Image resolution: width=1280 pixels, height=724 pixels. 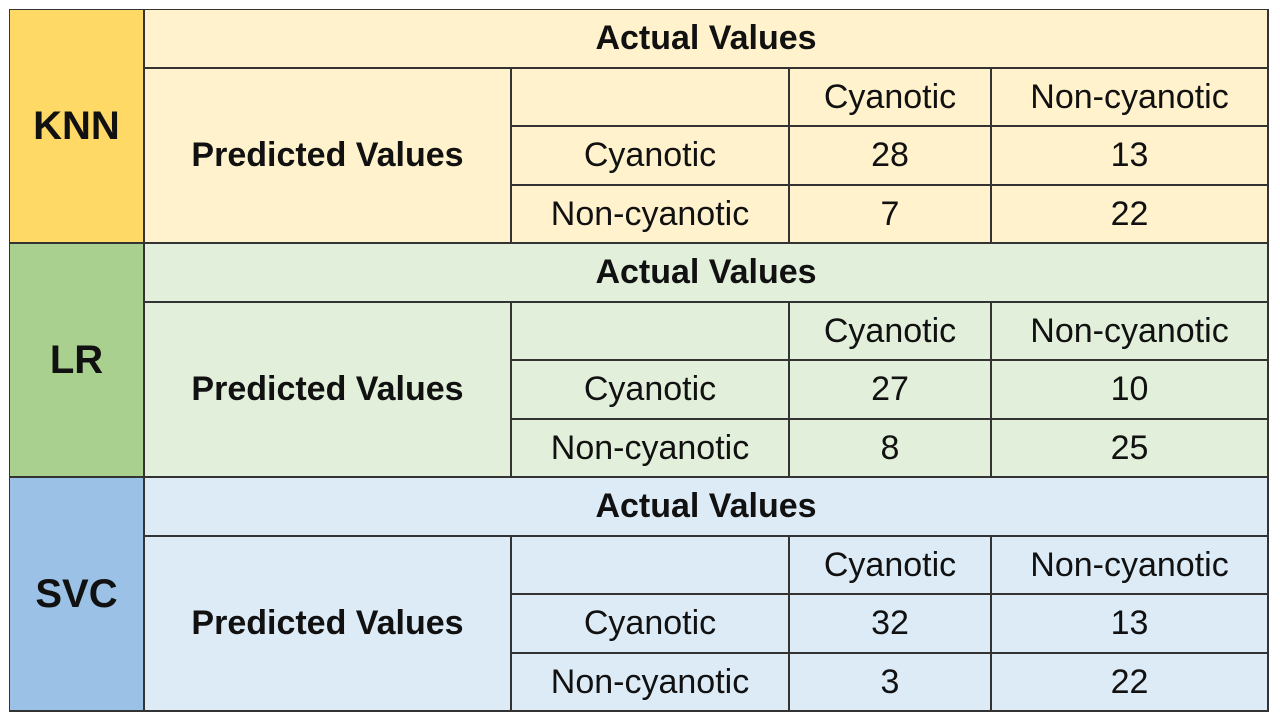 What do you see at coordinates (891, 156) in the screenshot?
I see `count-cell: 28` at bounding box center [891, 156].